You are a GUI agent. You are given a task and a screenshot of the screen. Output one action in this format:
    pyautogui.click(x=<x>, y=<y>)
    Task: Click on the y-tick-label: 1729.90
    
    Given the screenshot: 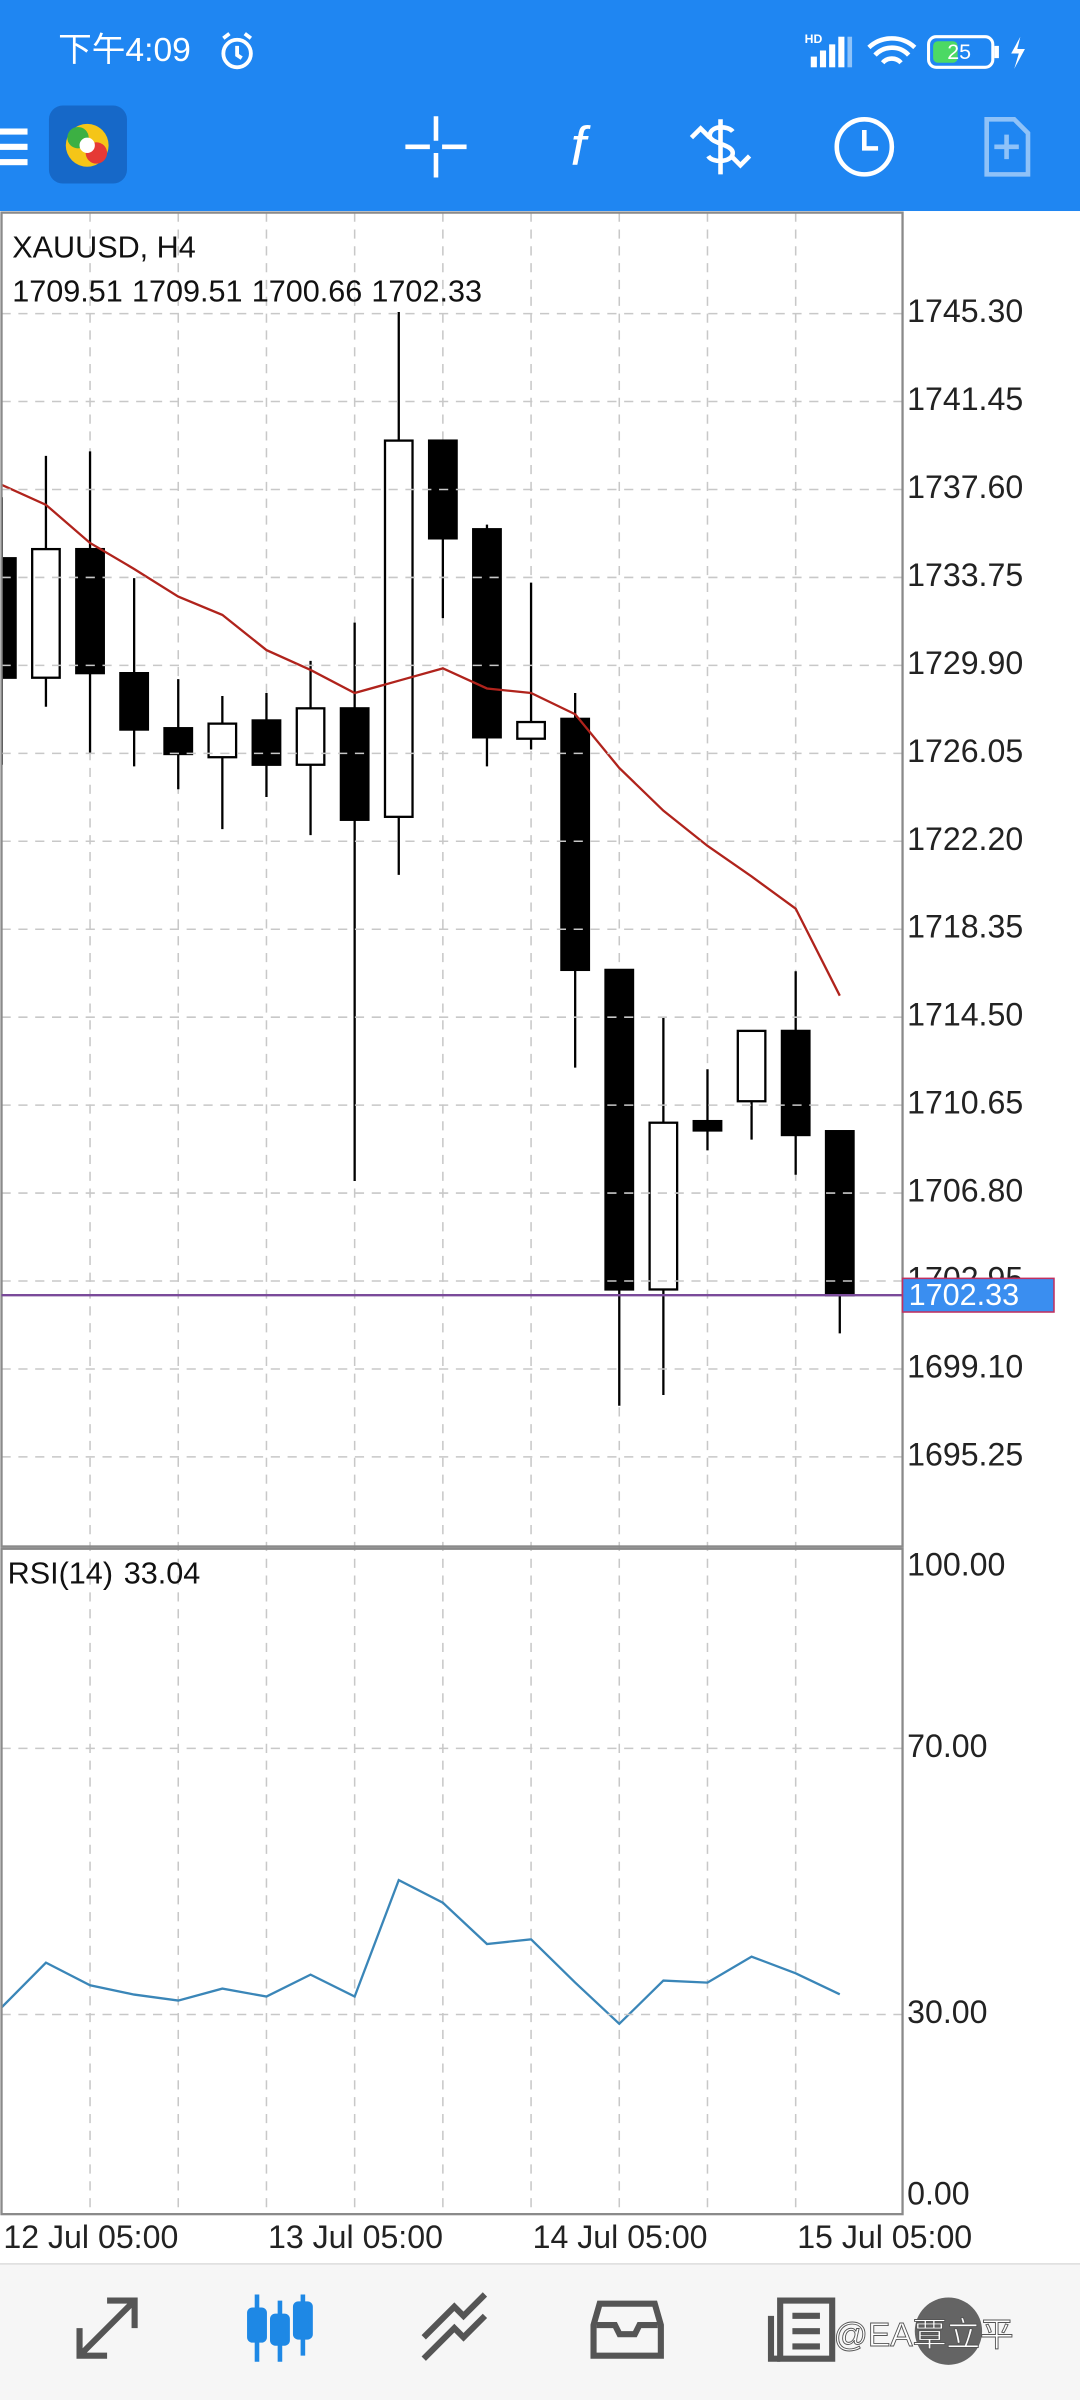 What is the action you would take?
    pyautogui.click(x=965, y=663)
    